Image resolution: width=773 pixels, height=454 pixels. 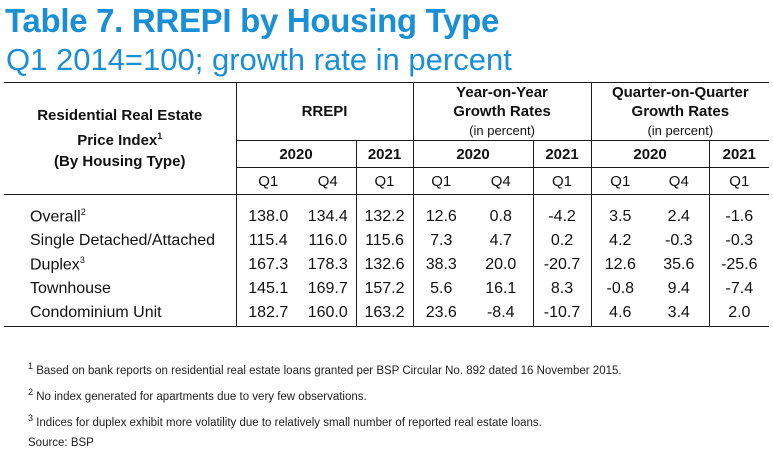 I want to click on cell: 169.7, so click(x=327, y=288).